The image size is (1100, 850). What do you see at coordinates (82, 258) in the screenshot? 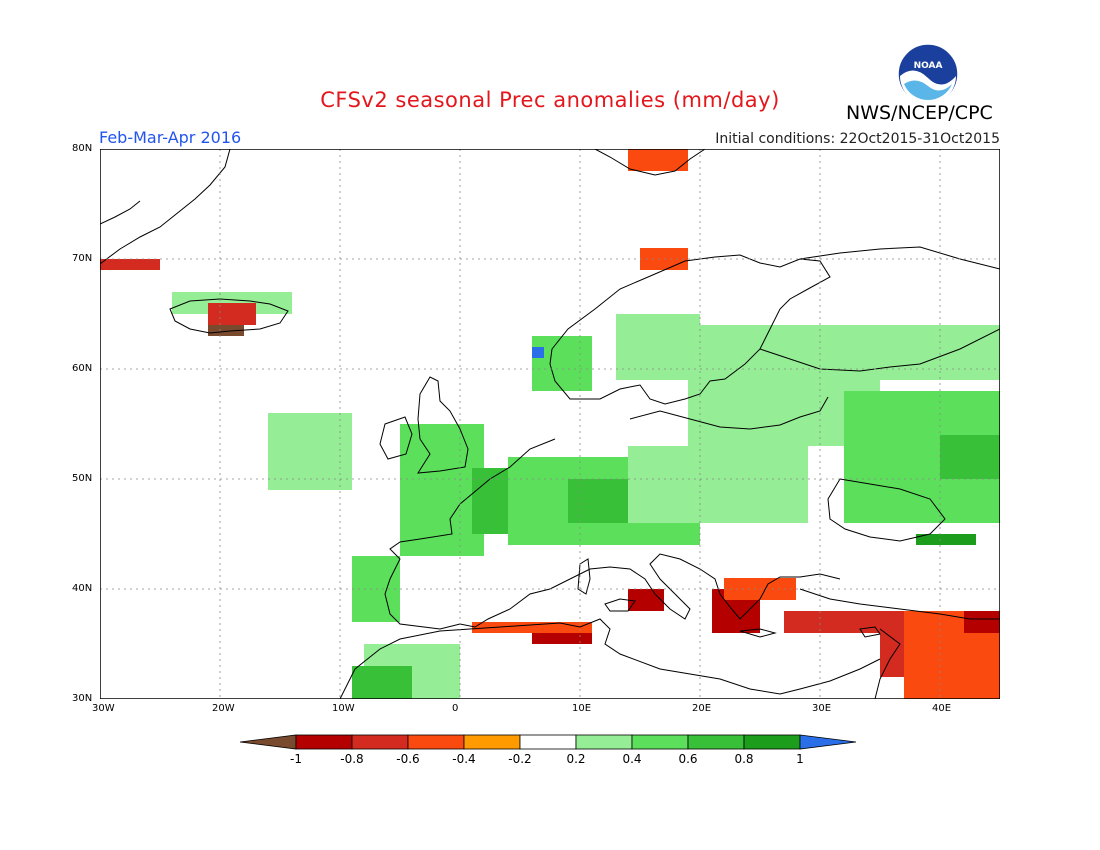
I see `latitude-label: 70N` at bounding box center [82, 258].